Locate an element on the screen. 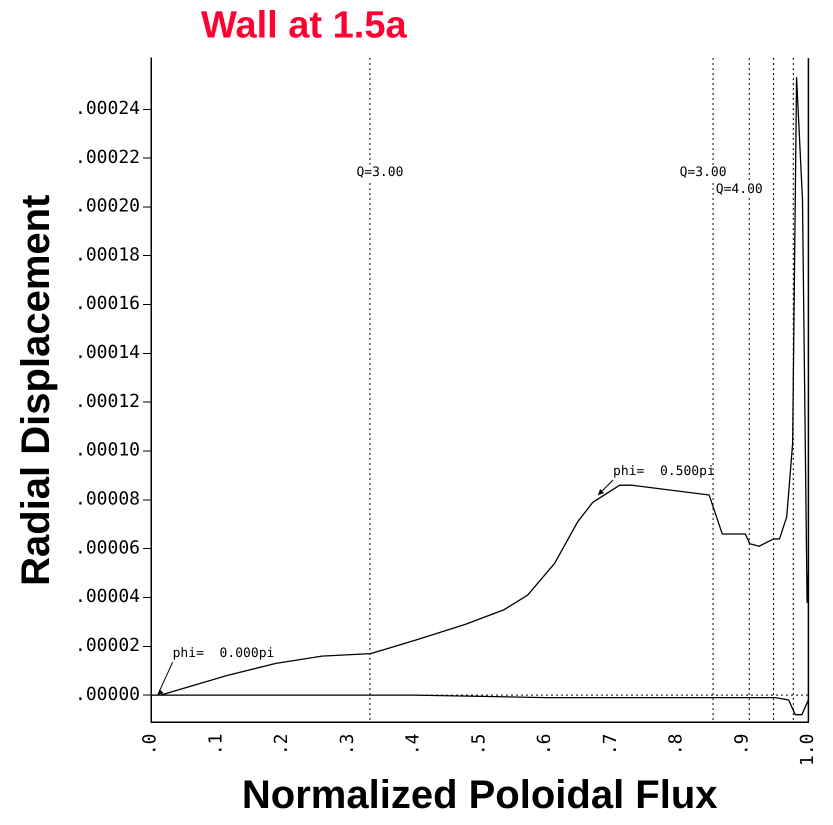  y-tick-label: .00022 is located at coordinates (107, 157).